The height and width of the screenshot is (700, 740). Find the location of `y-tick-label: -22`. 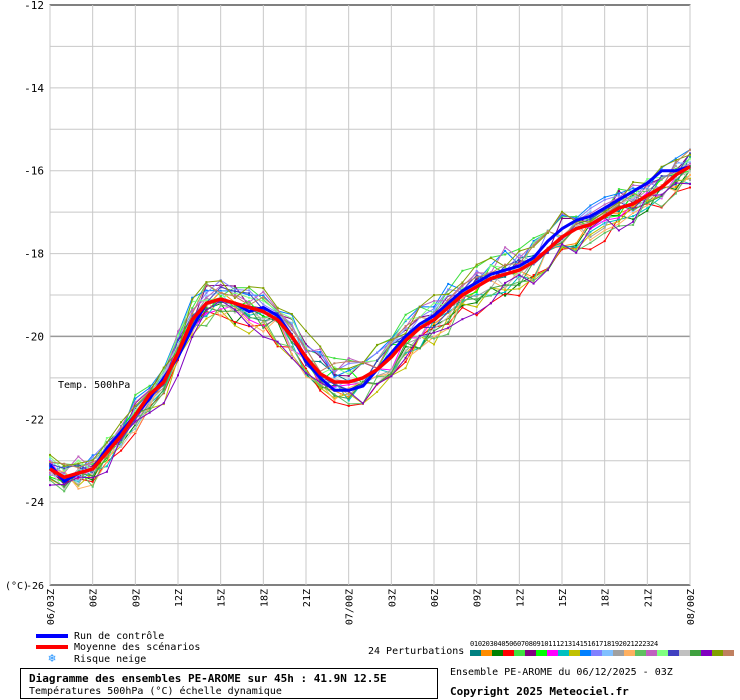

y-tick-label: -22 is located at coordinates (34, 419).